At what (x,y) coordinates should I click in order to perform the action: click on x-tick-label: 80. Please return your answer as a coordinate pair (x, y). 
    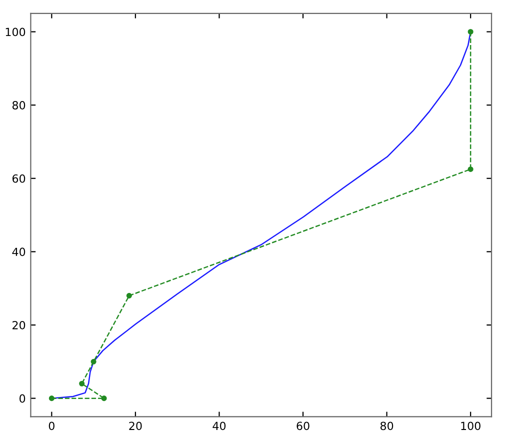
    Looking at the image, I should click on (387, 426).